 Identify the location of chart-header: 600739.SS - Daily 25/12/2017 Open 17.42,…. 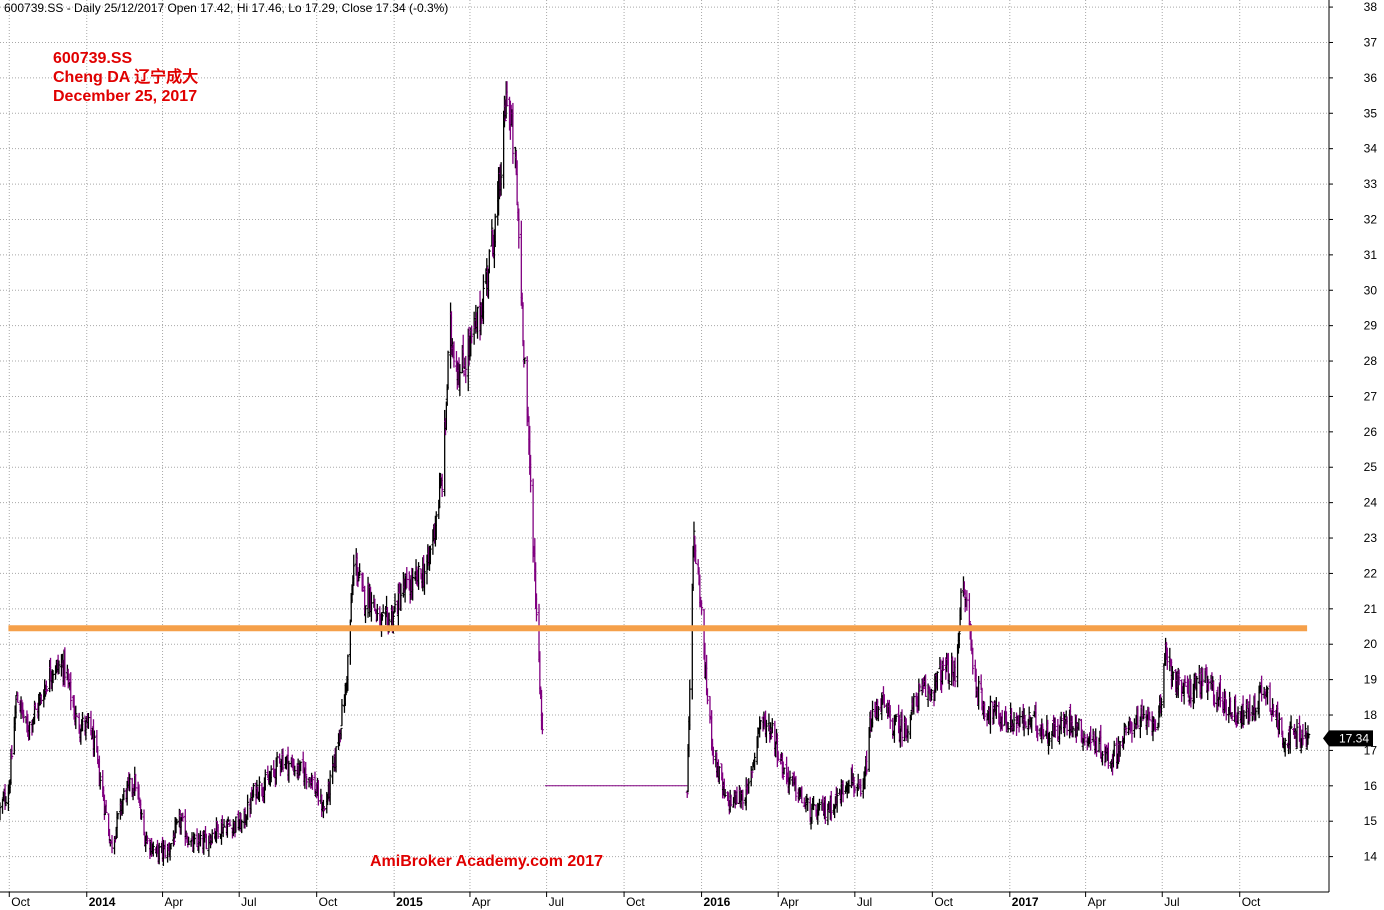
(226, 8).